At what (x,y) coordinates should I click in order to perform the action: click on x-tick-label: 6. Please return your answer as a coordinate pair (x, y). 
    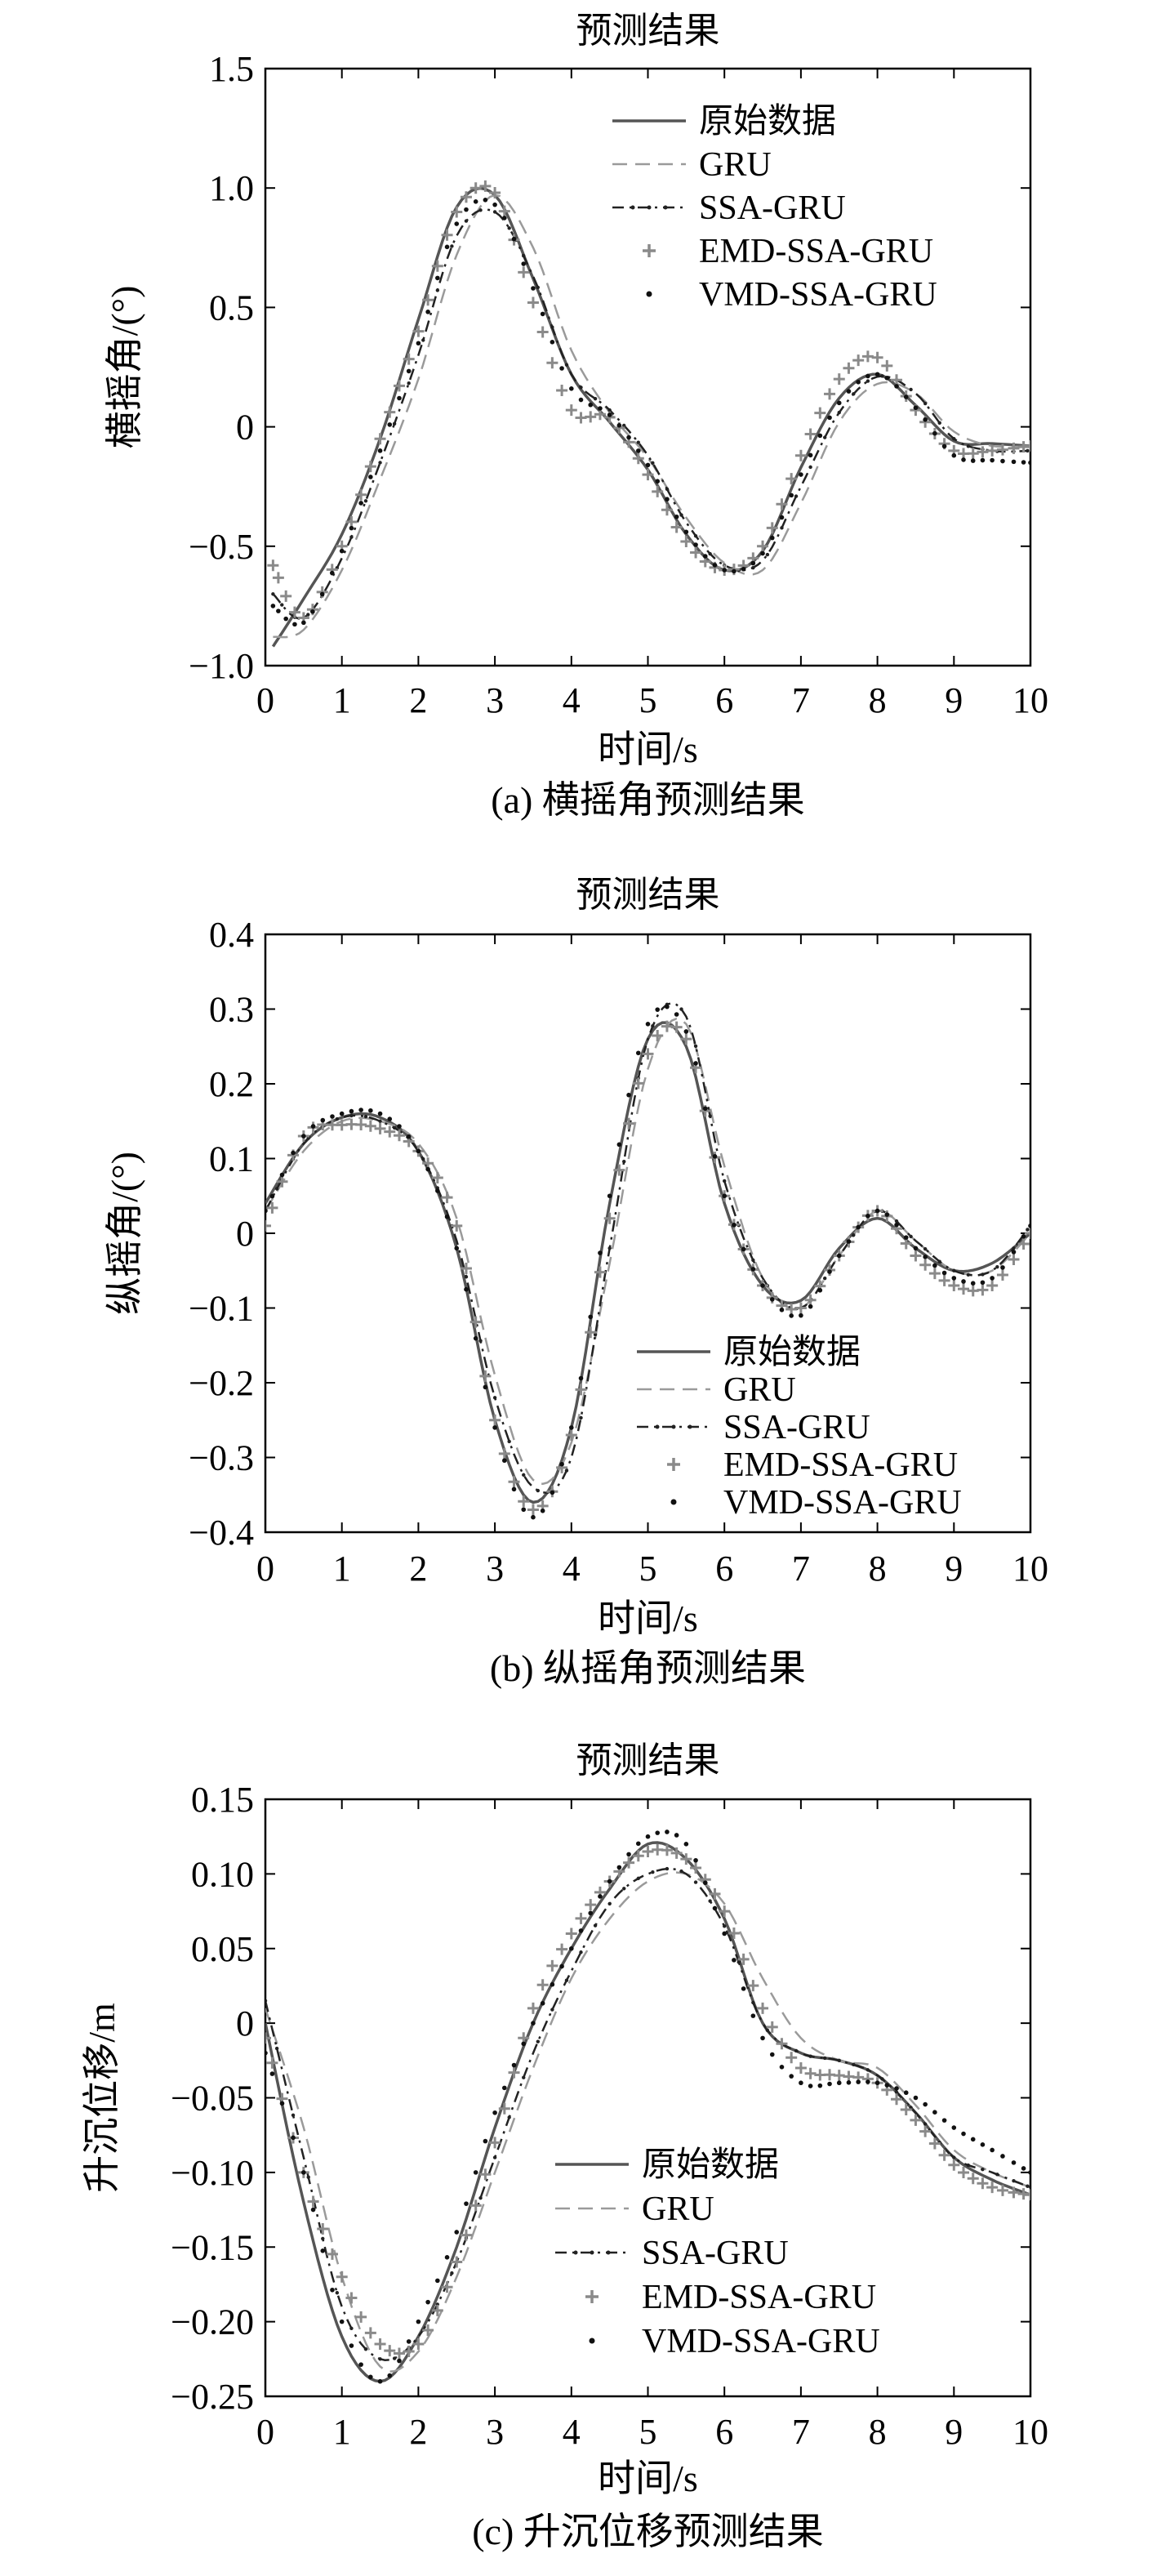
    Looking at the image, I should click on (724, 700).